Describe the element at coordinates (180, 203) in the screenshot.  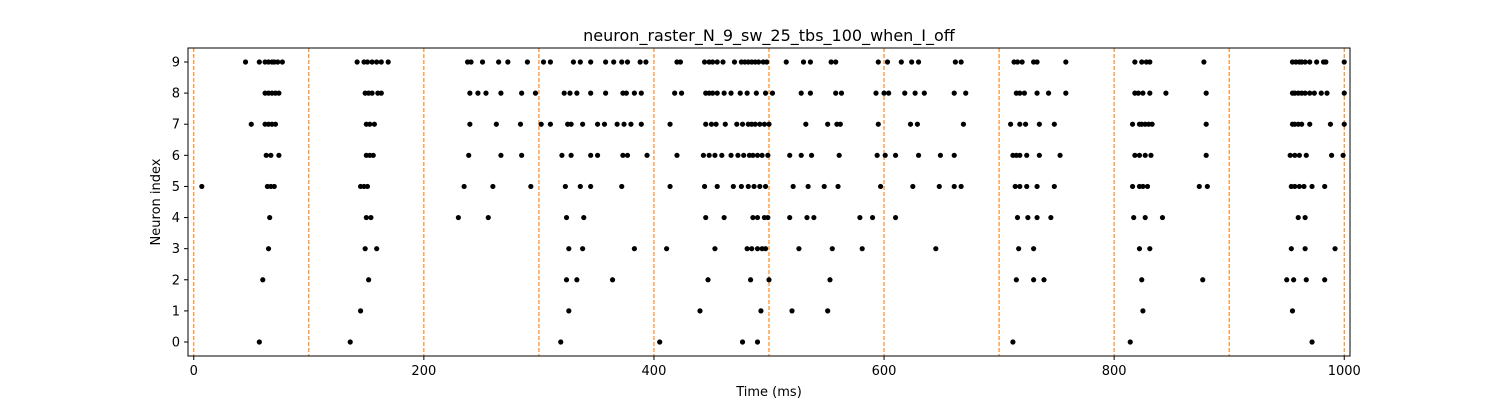
I see `y-ticks: 0 1 2 3 4 5 6 7 8 9` at that location.